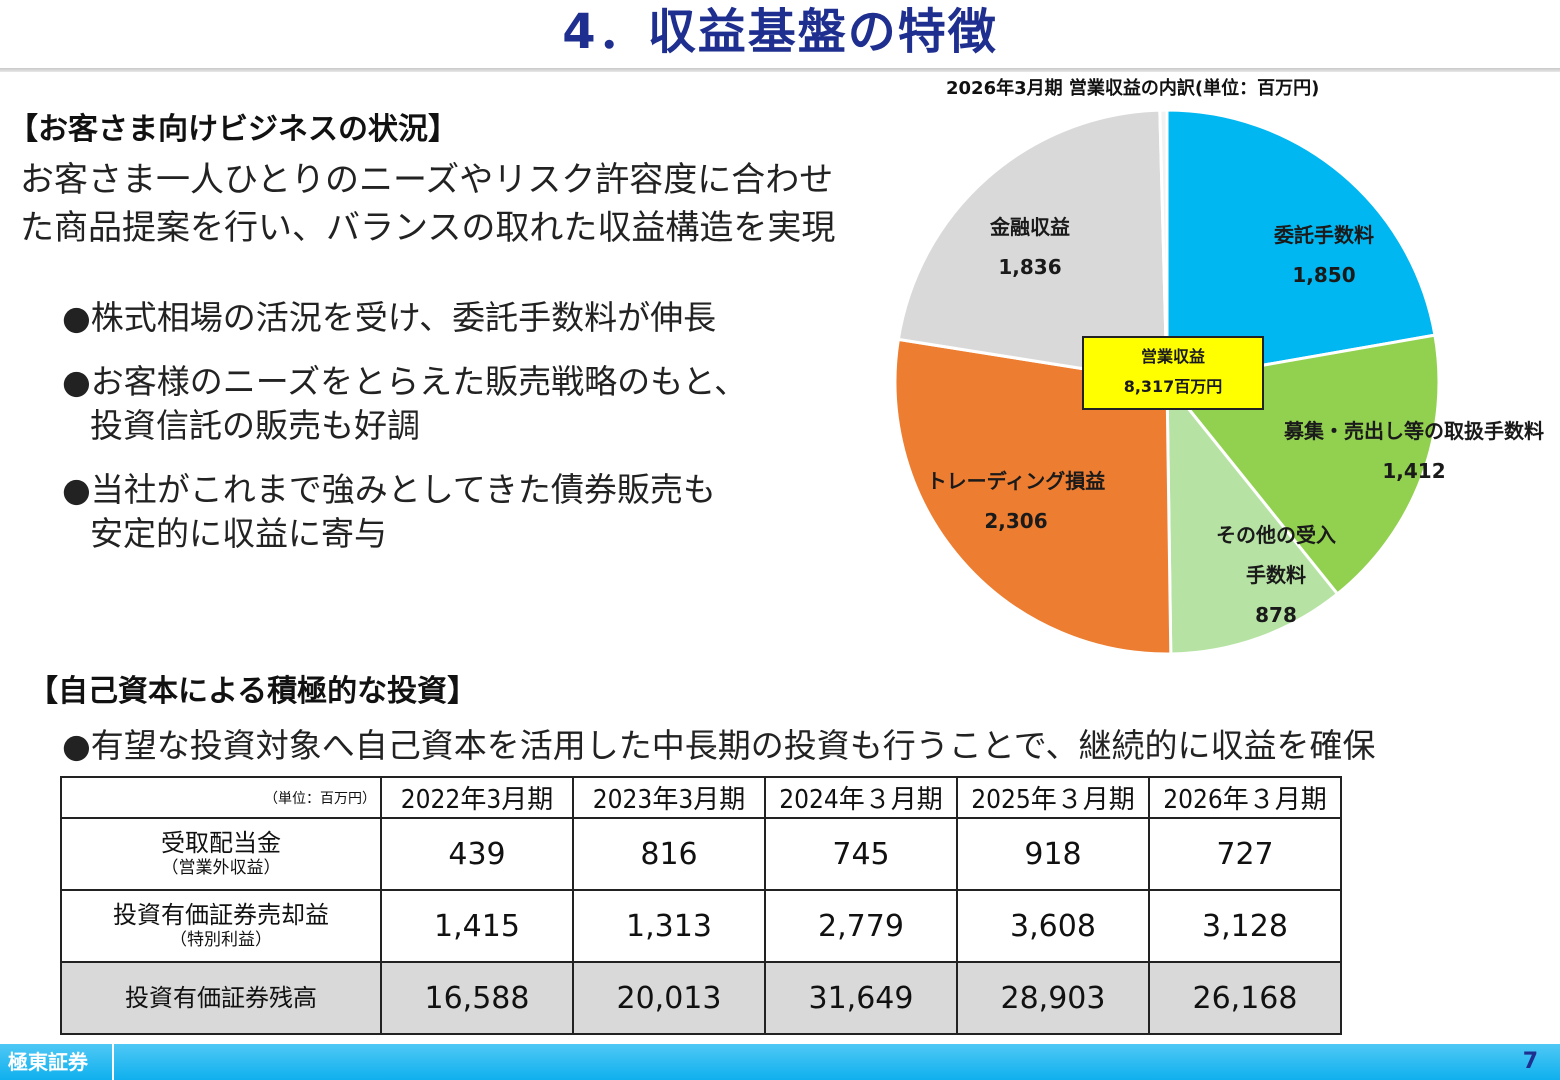 This screenshot has width=1560, height=1080. What do you see at coordinates (1323, 235) in the screenshot?
I see `slice-name-label: 委託手数料` at bounding box center [1323, 235].